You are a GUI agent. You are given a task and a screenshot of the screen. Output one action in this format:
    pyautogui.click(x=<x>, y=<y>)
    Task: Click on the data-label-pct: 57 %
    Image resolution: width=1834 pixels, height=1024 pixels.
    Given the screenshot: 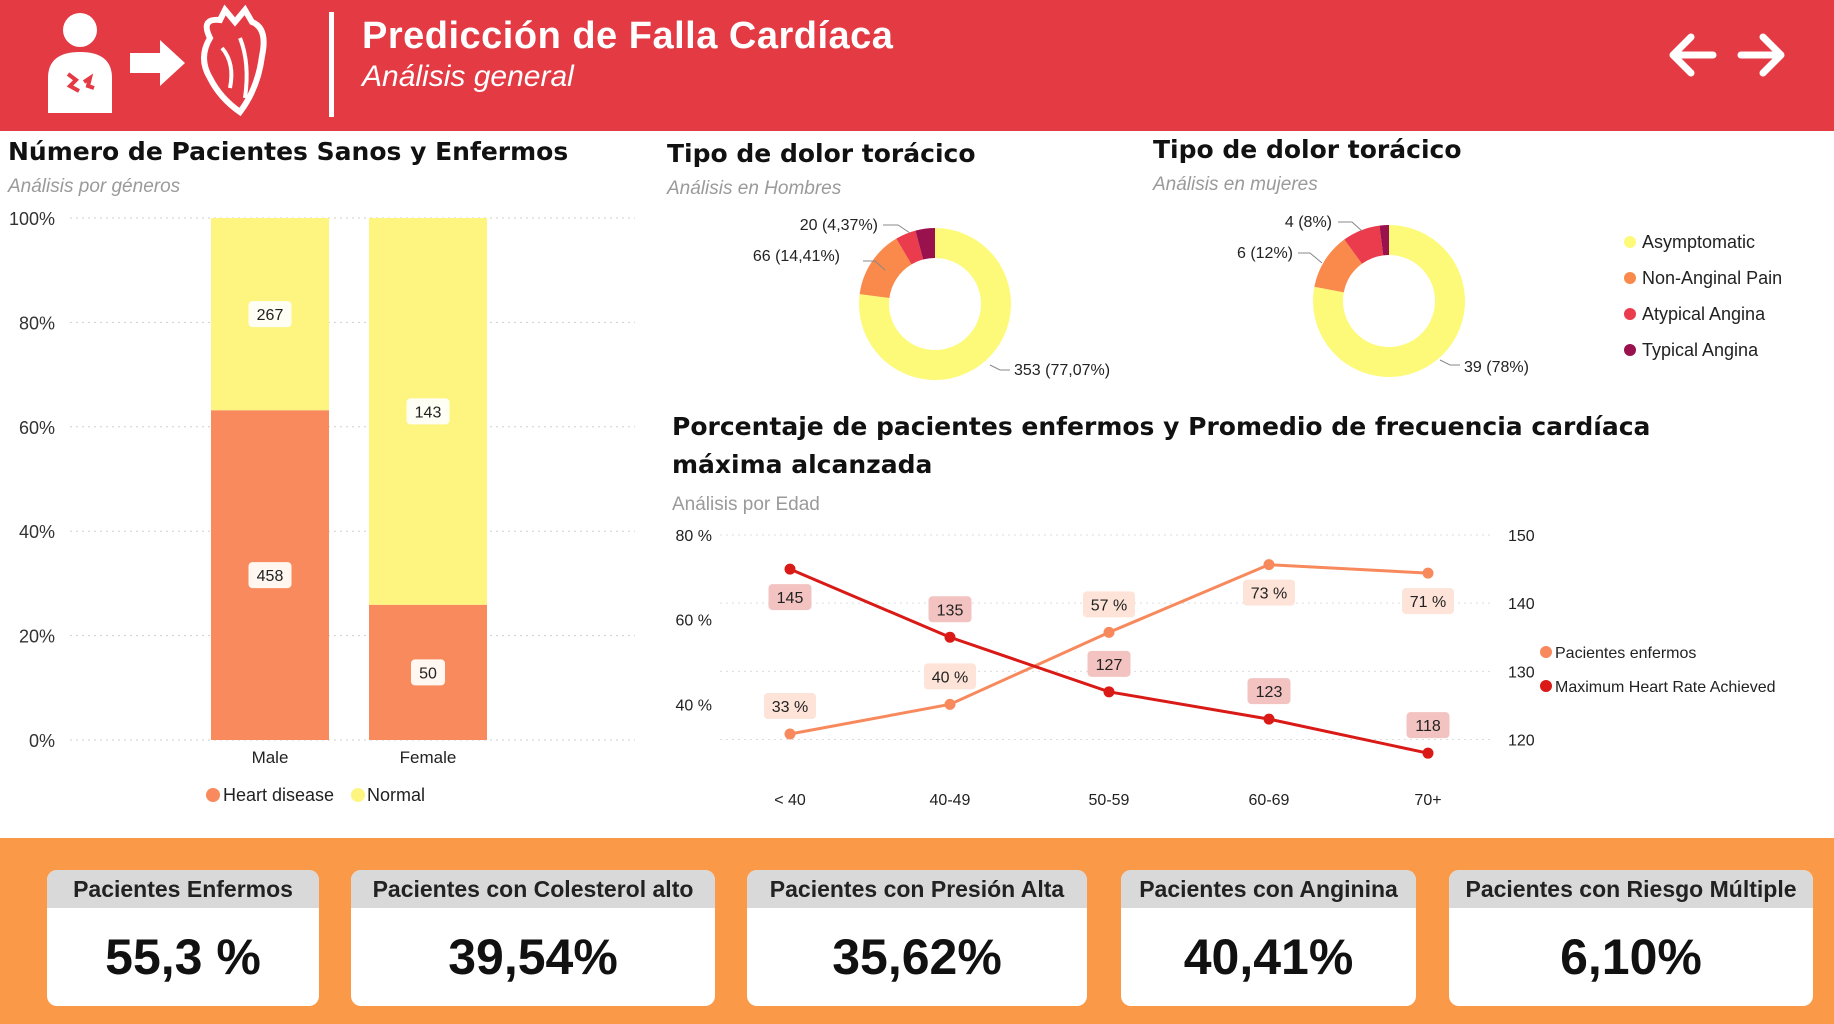 What is the action you would take?
    pyautogui.click(x=1109, y=605)
    